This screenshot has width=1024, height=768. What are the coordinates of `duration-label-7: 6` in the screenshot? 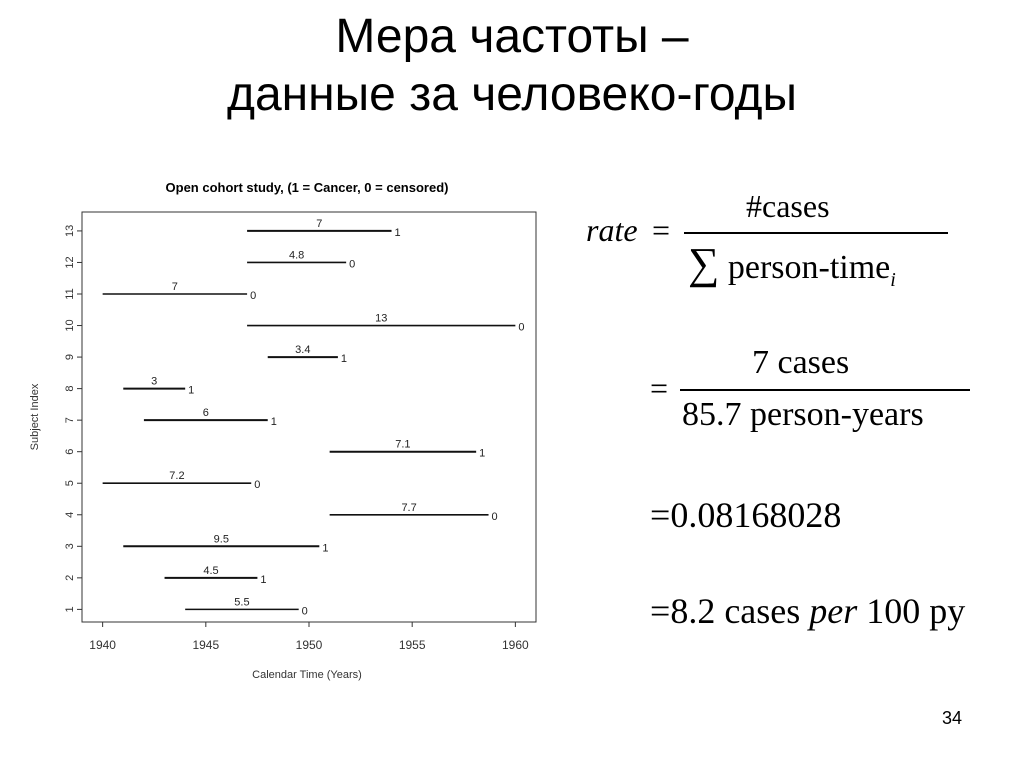 It's located at (206, 413).